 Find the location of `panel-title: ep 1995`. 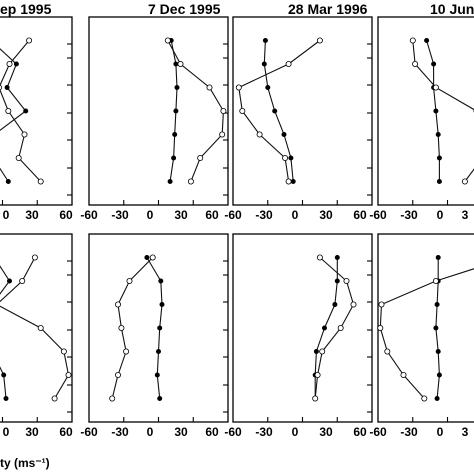

panel-title: ep 1995 is located at coordinates (26, 9).